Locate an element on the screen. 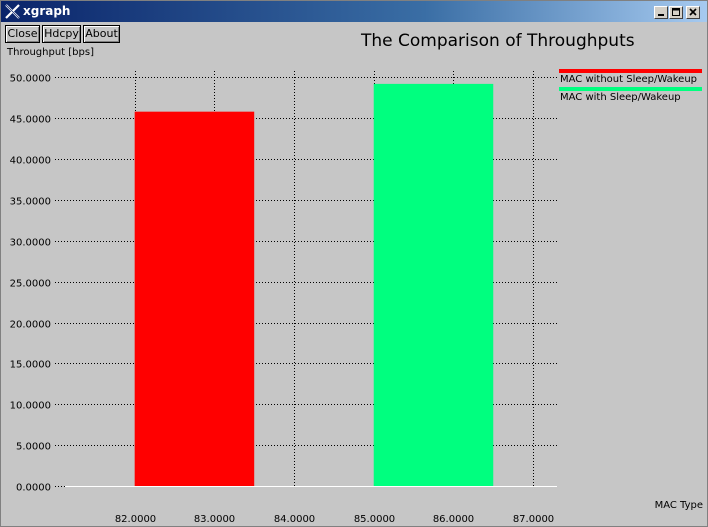 The height and width of the screenshot is (527, 708). x-tick-label: 82.0000 is located at coordinates (135, 519).